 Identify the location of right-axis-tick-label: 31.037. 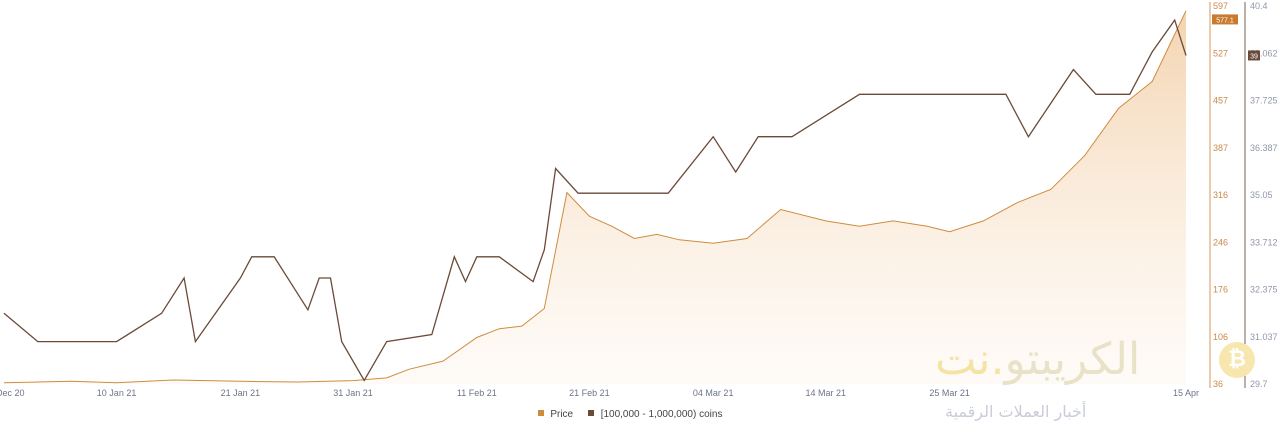
(1264, 337).